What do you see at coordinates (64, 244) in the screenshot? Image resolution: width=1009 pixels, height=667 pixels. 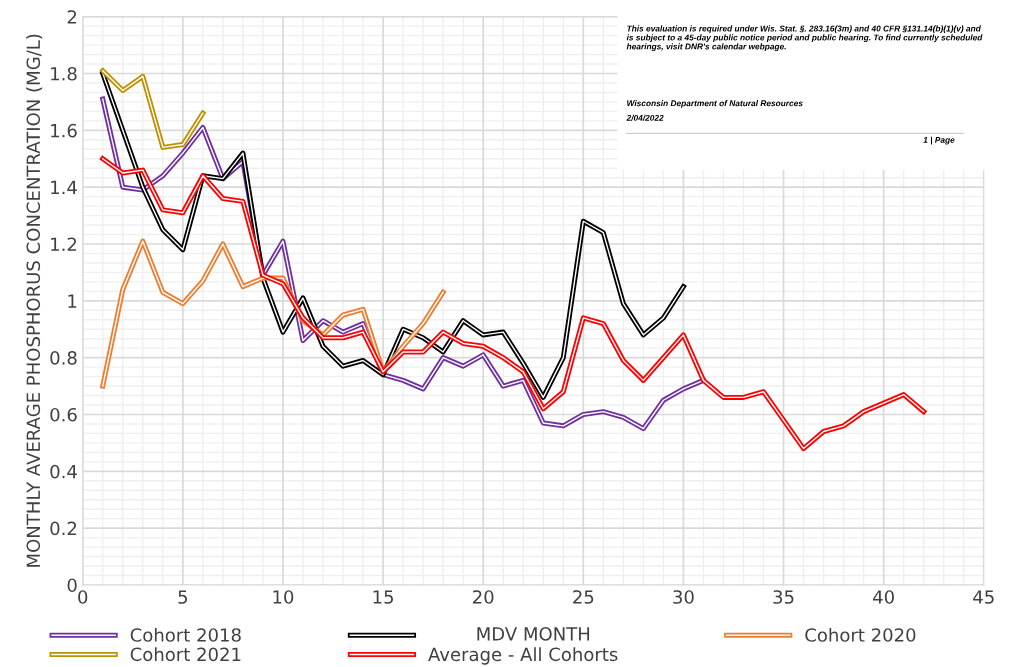 I see `y-tick-label: 1.2` at bounding box center [64, 244].